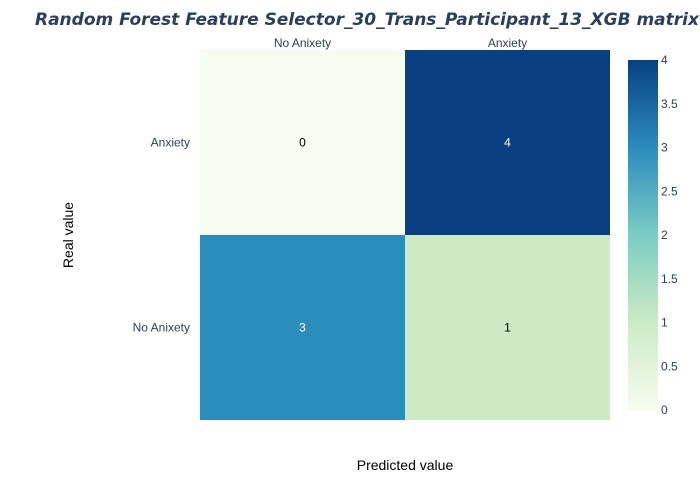 The height and width of the screenshot is (500, 700). What do you see at coordinates (669, 366) in the screenshot?
I see `colorbar-tick-label: 0.5` at bounding box center [669, 366].